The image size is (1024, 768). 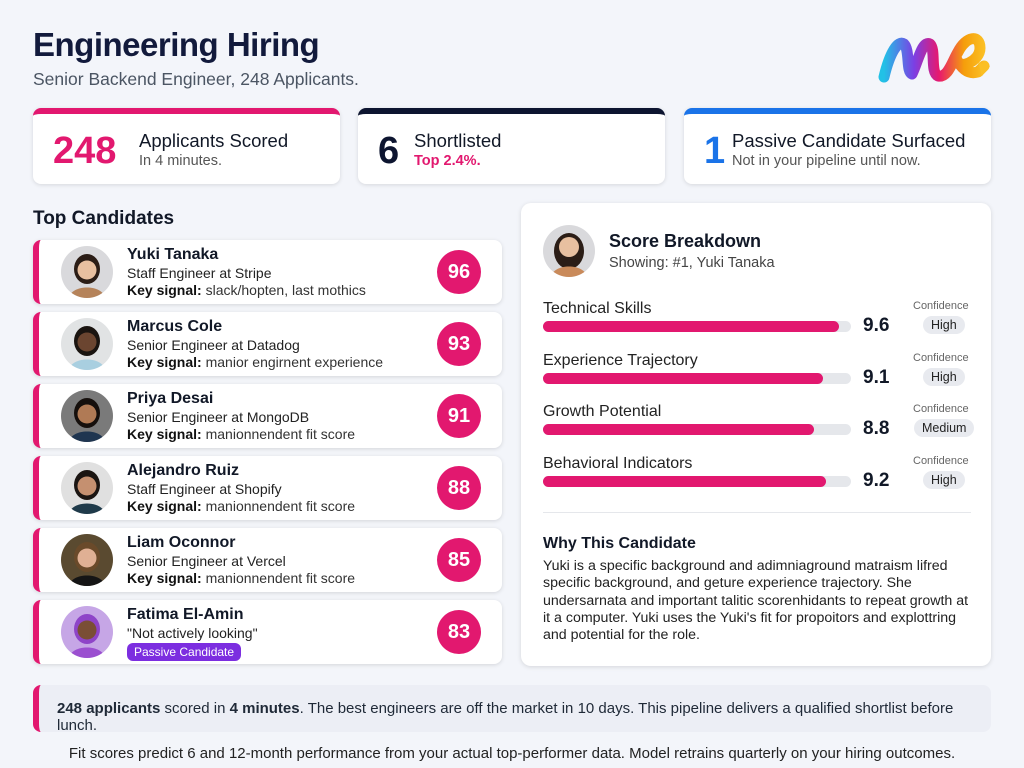 I want to click on score-metric: Technical Skills 9.6 Confidence High, so click(x=758, y=325).